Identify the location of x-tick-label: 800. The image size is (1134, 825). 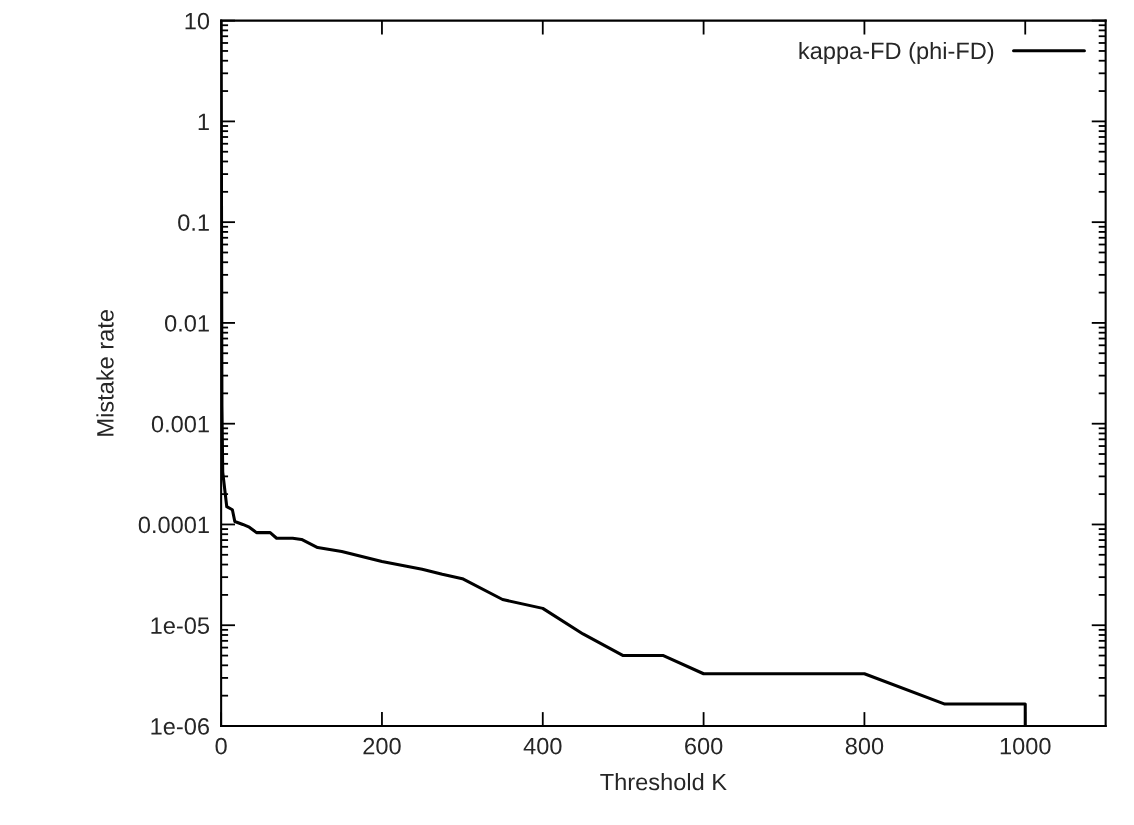
(864, 746).